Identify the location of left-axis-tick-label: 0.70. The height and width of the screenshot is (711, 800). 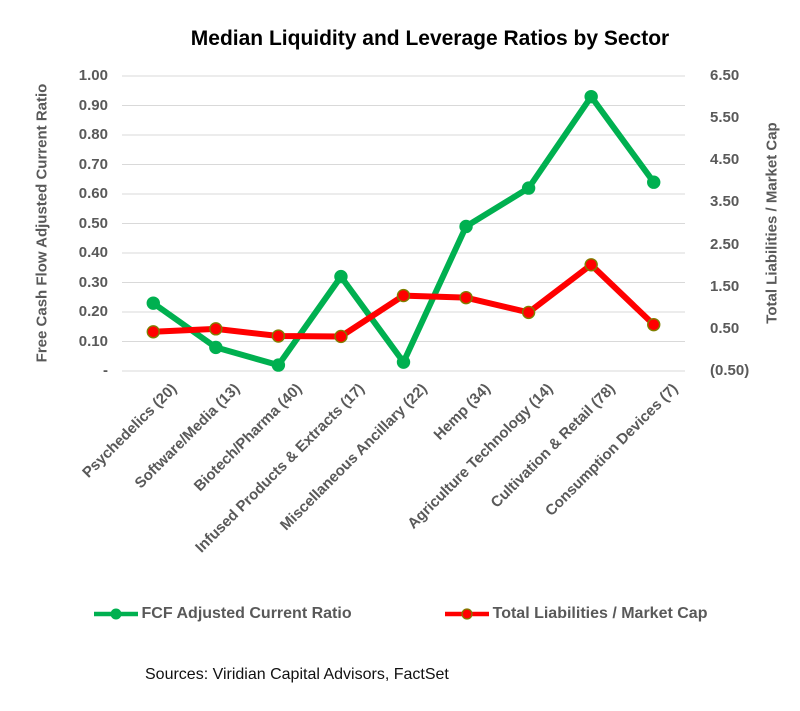
(93, 164).